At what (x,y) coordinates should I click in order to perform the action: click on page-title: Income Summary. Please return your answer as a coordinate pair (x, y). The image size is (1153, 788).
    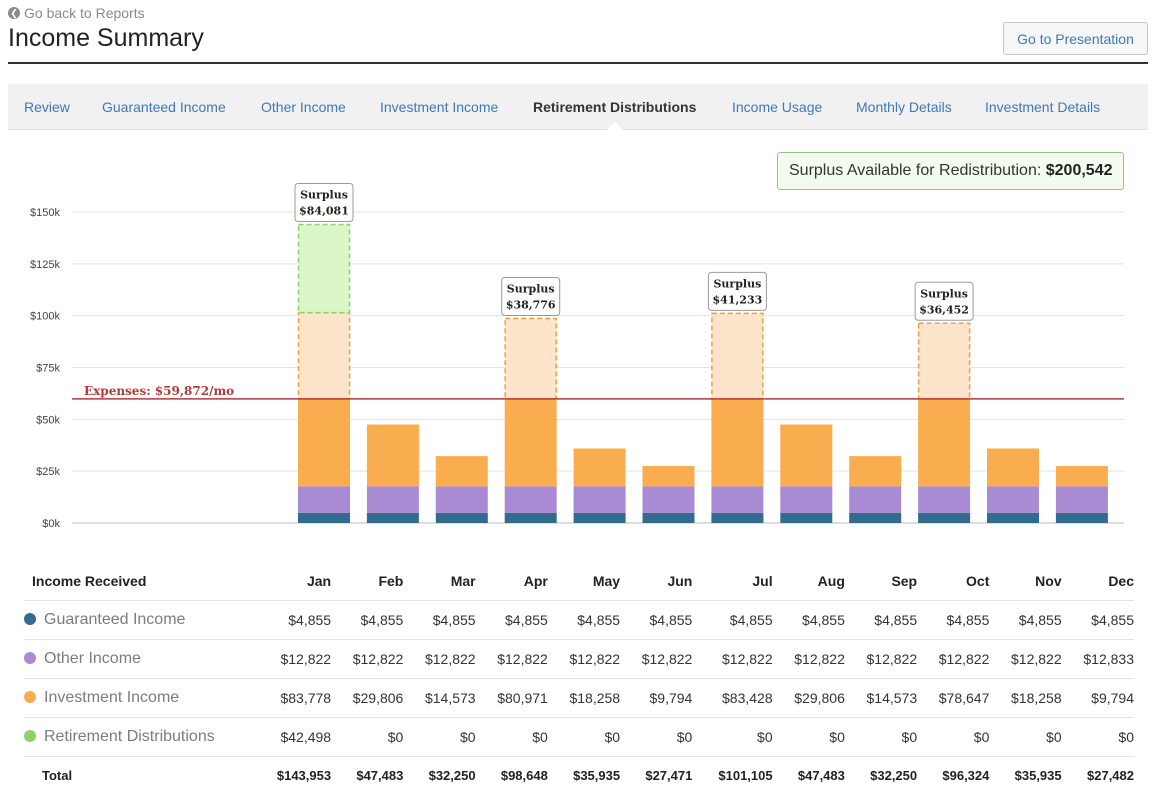
    Looking at the image, I should click on (106, 38).